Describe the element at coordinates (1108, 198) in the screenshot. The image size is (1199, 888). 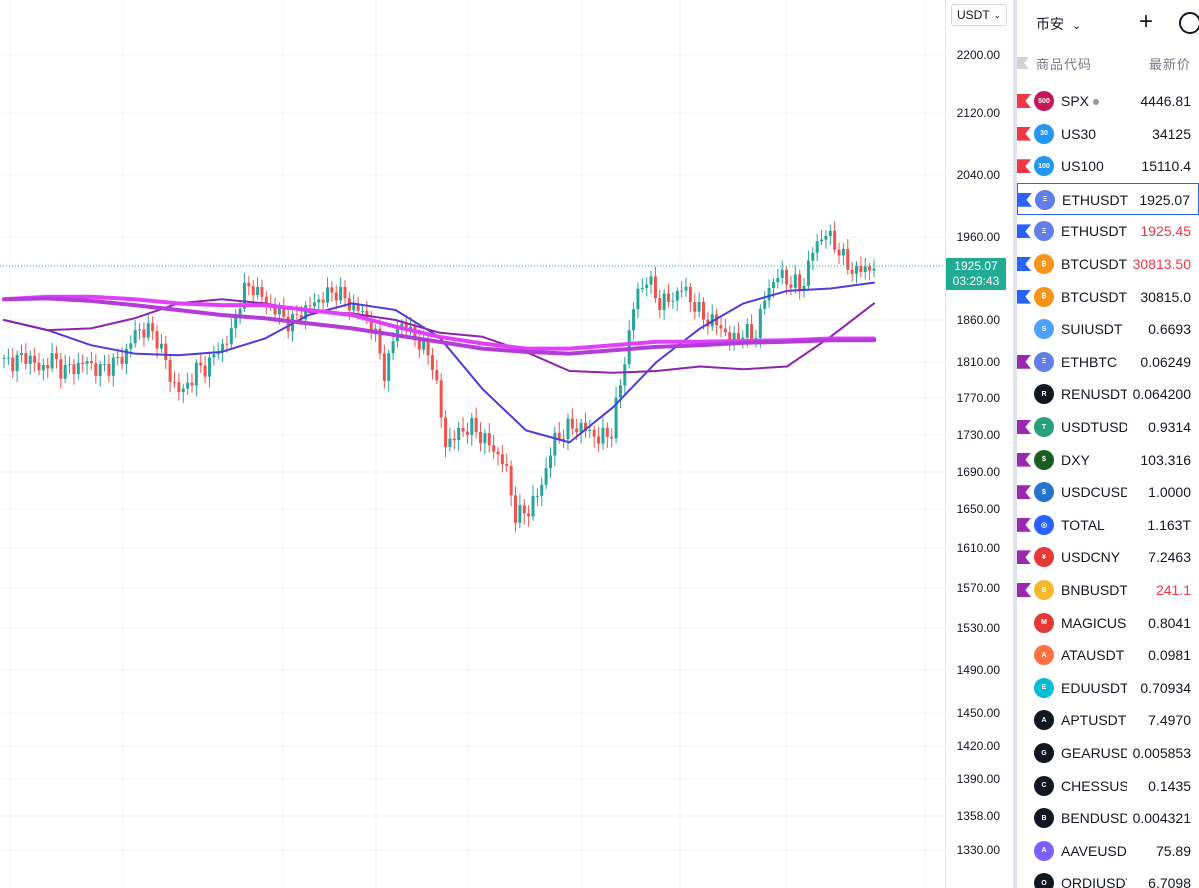
I see `watchlist-row: Ξ ETHUSDT 1925.07` at that location.